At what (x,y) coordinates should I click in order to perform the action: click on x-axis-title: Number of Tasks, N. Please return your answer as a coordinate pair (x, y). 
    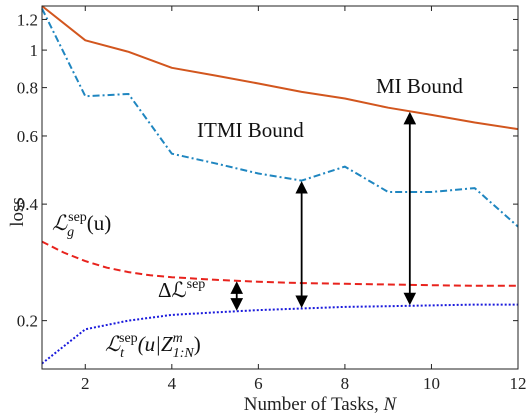
    Looking at the image, I should click on (321, 404).